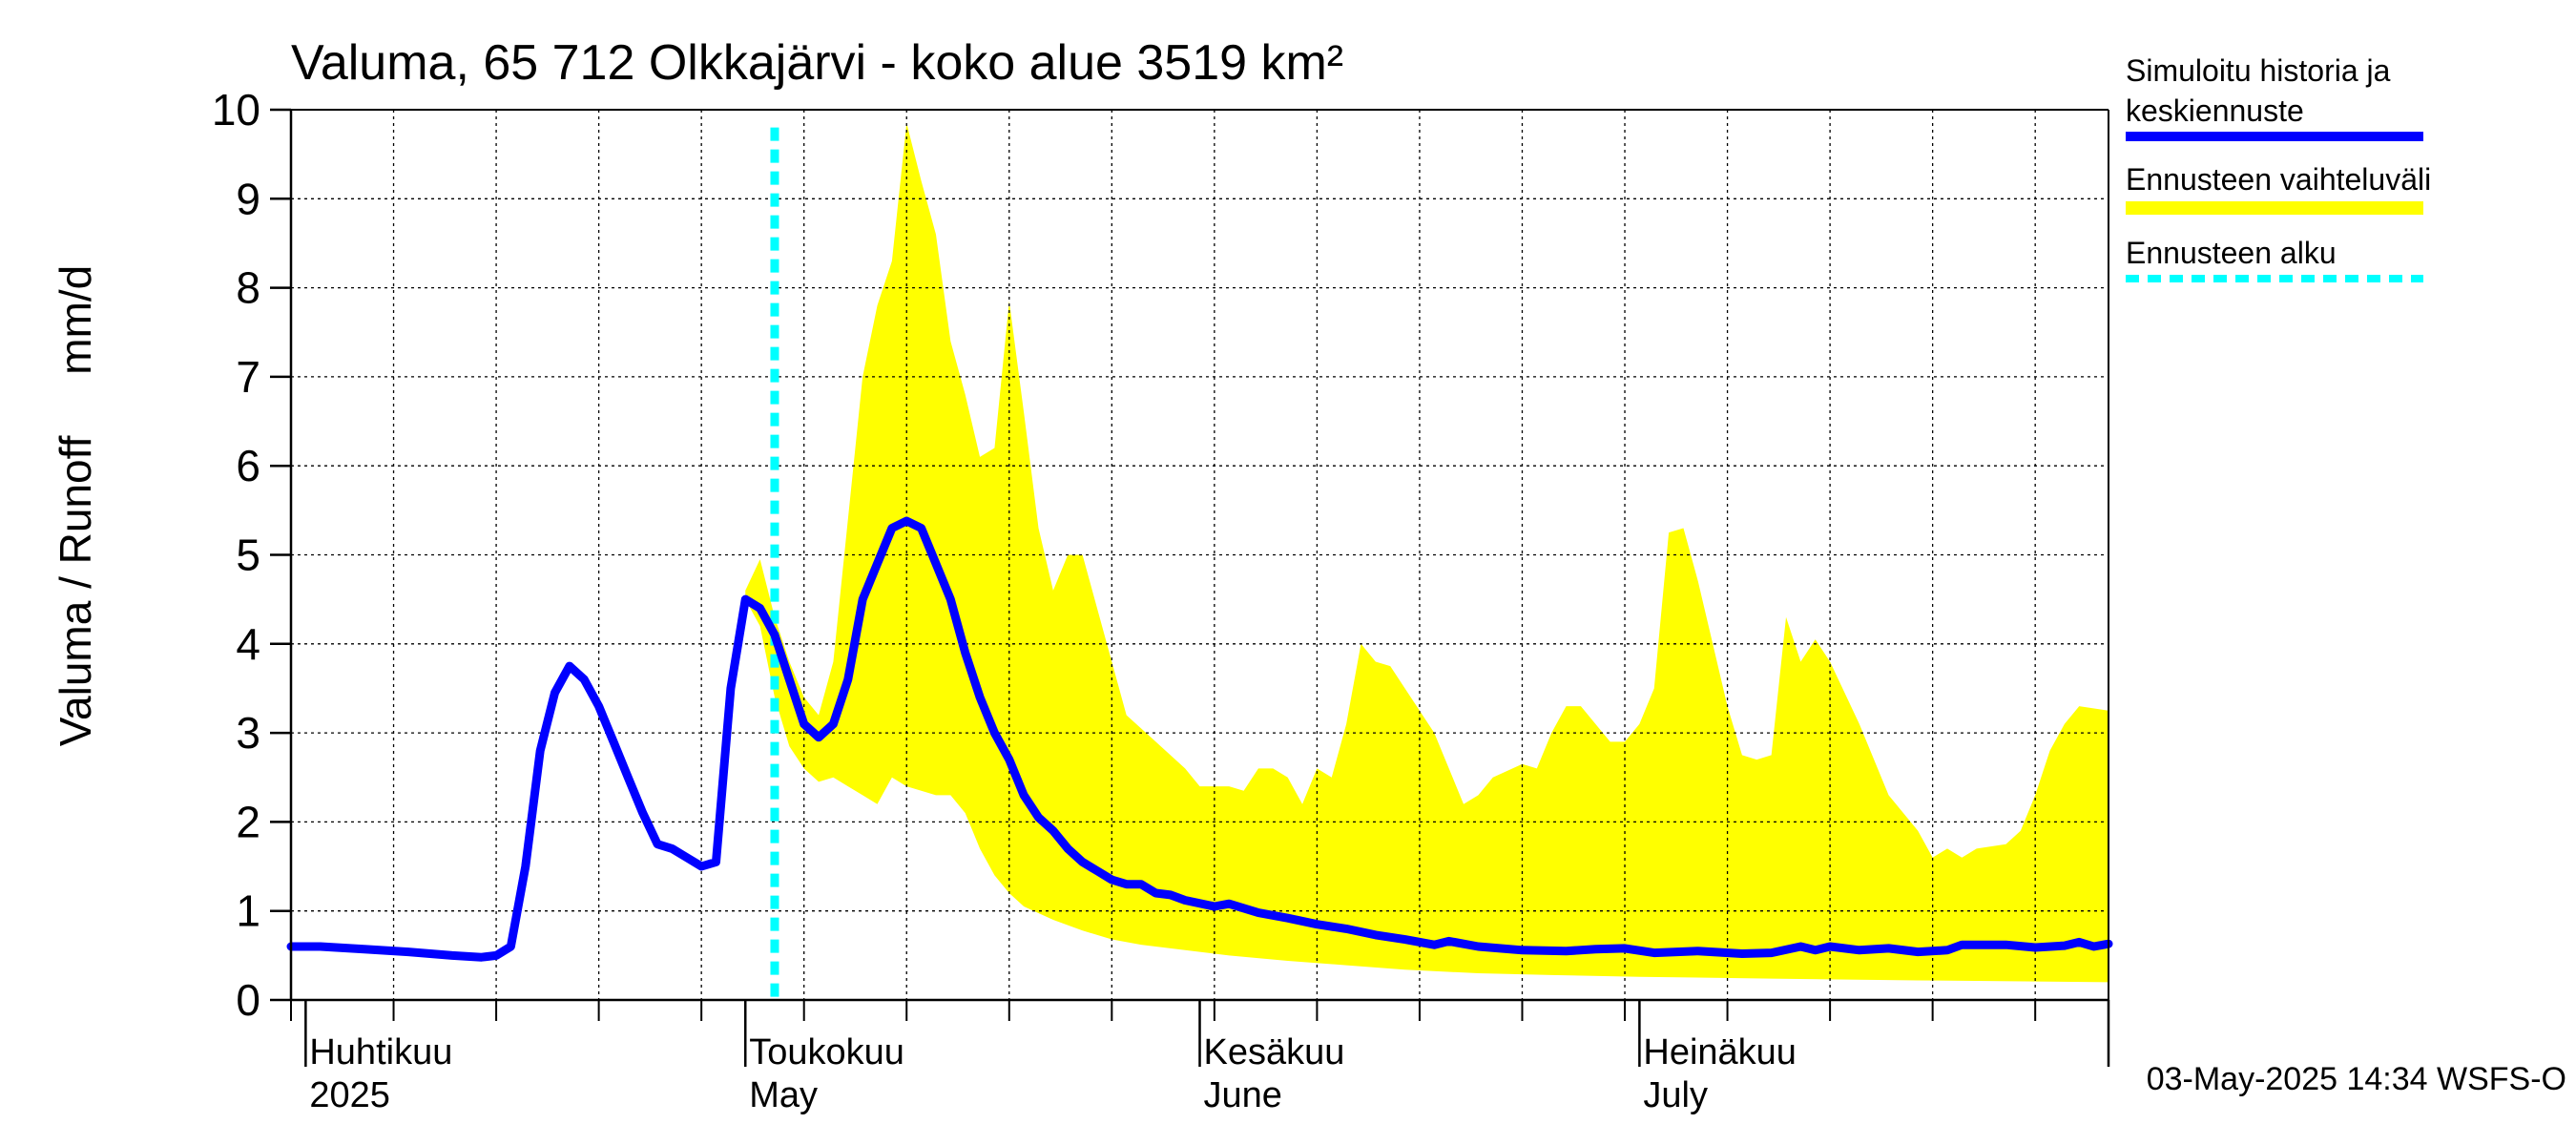  Describe the element at coordinates (1720, 1052) in the screenshot. I see `x-month-label-3: Heinäkuu` at that location.